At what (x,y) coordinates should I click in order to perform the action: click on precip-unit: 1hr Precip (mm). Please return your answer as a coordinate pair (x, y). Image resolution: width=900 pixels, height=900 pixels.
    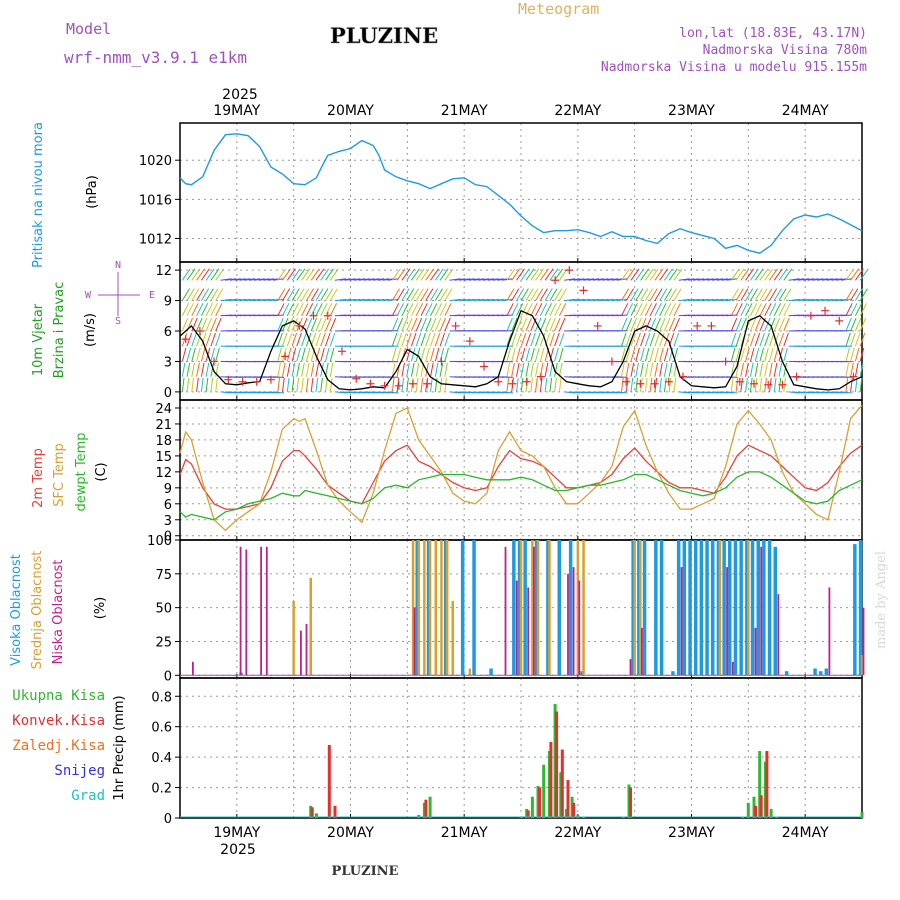
    Looking at the image, I should click on (119, 747).